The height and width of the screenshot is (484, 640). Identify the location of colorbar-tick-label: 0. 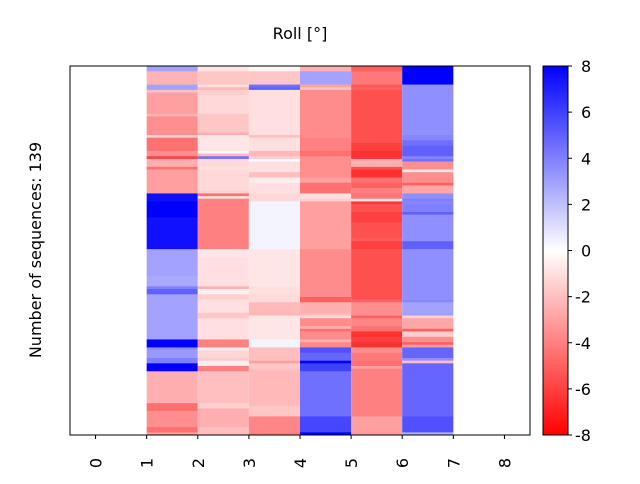
(586, 251).